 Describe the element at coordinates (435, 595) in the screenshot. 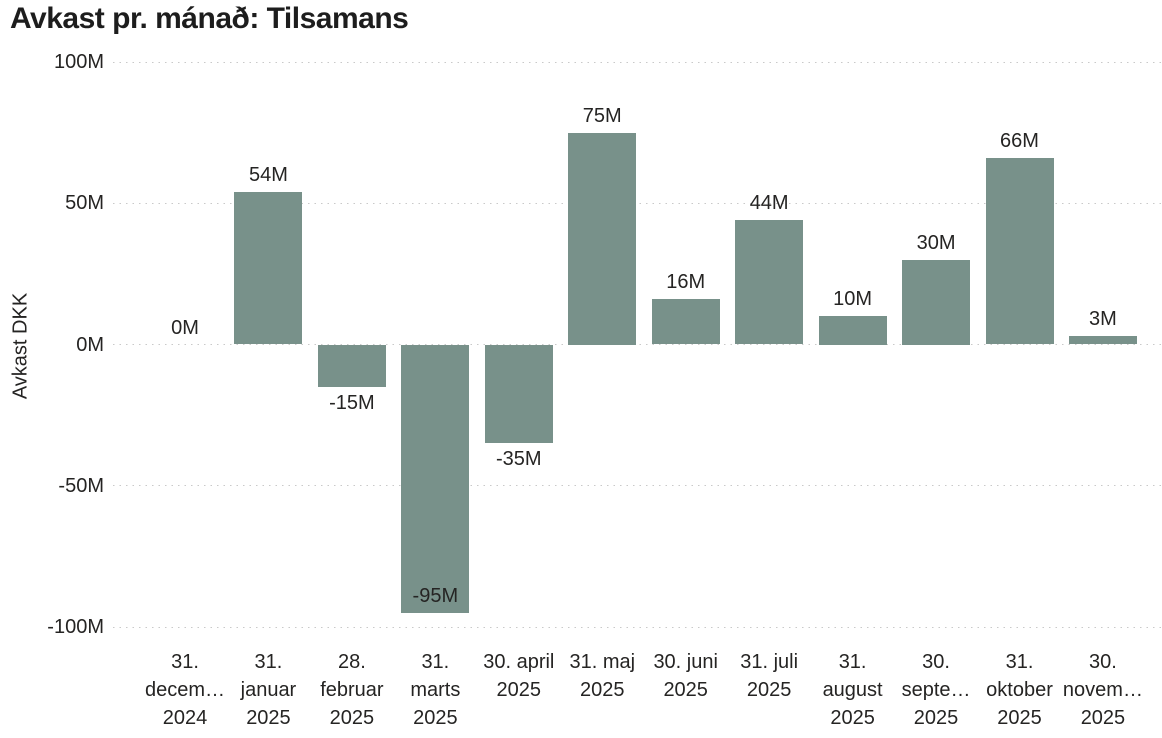

I see `bar-value-label: -95M` at that location.